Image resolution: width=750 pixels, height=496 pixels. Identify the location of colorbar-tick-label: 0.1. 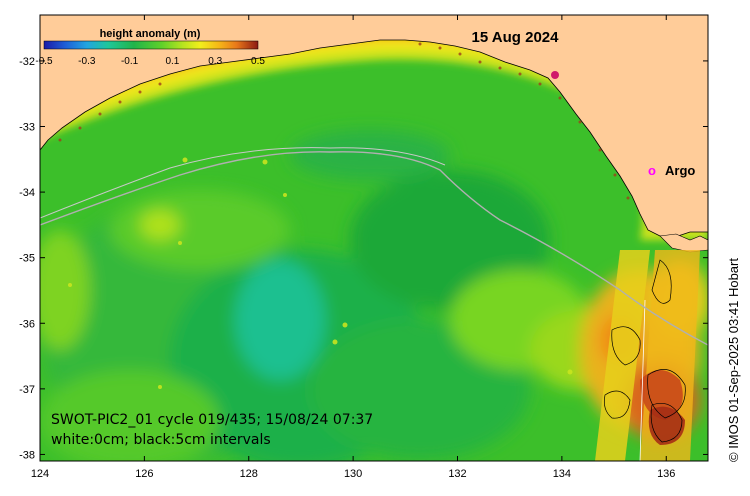
(172, 61).